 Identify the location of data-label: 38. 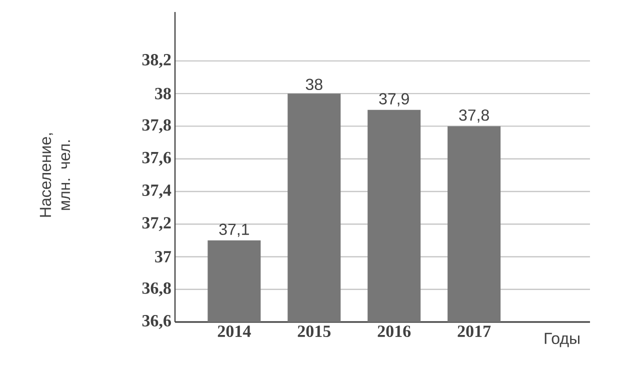
(314, 84).